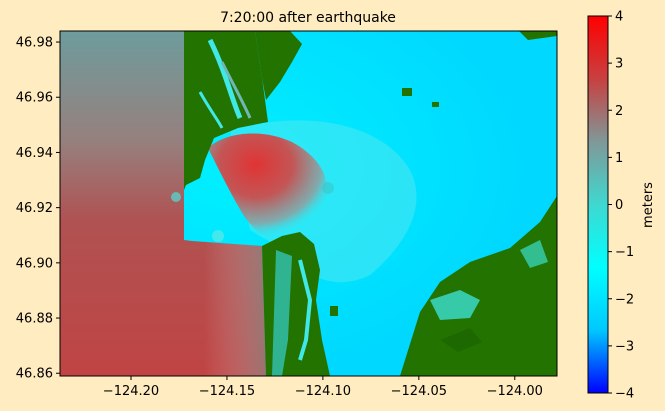 This screenshot has width=665, height=411. Describe the element at coordinates (34, 153) in the screenshot. I see `y-tick-label: 46.94` at that location.